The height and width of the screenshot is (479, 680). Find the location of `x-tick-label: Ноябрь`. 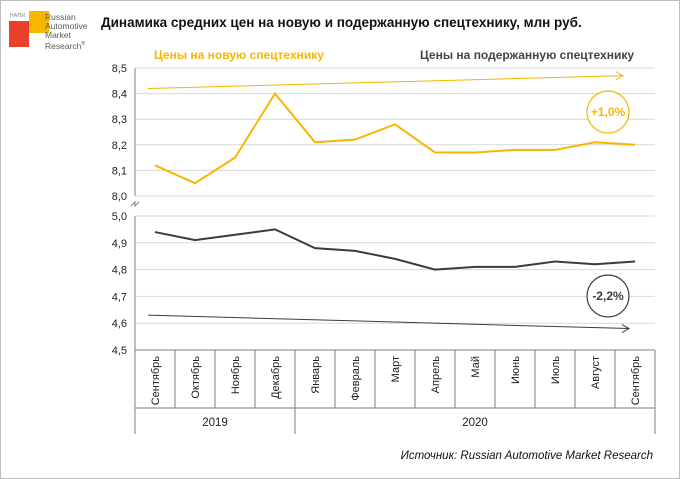

x-tick-label: Ноябрь is located at coordinates (236, 375).